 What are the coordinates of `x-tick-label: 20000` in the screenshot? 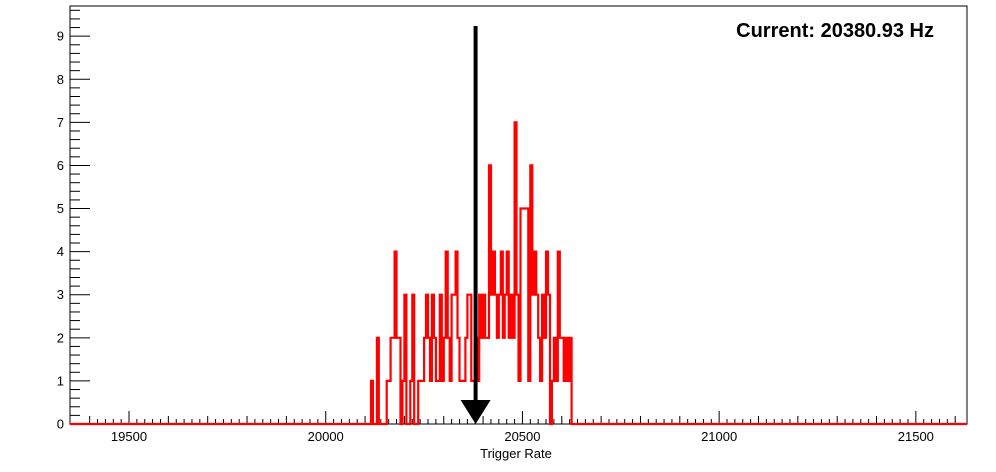 It's located at (326, 436).